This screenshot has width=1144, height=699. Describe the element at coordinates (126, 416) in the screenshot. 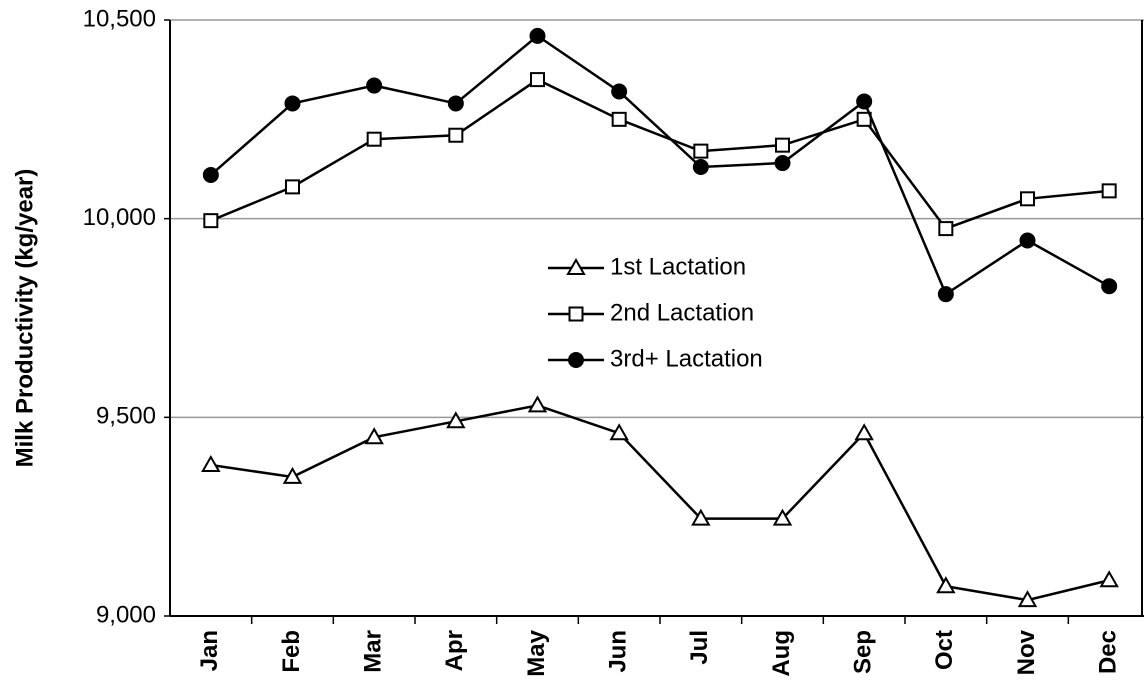

I see `y-tick-label: 9,500` at that location.